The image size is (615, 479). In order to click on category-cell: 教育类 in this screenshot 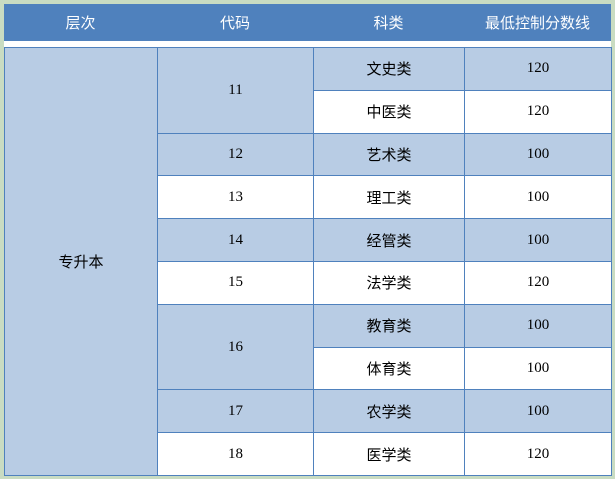, I will do `click(389, 325)`.